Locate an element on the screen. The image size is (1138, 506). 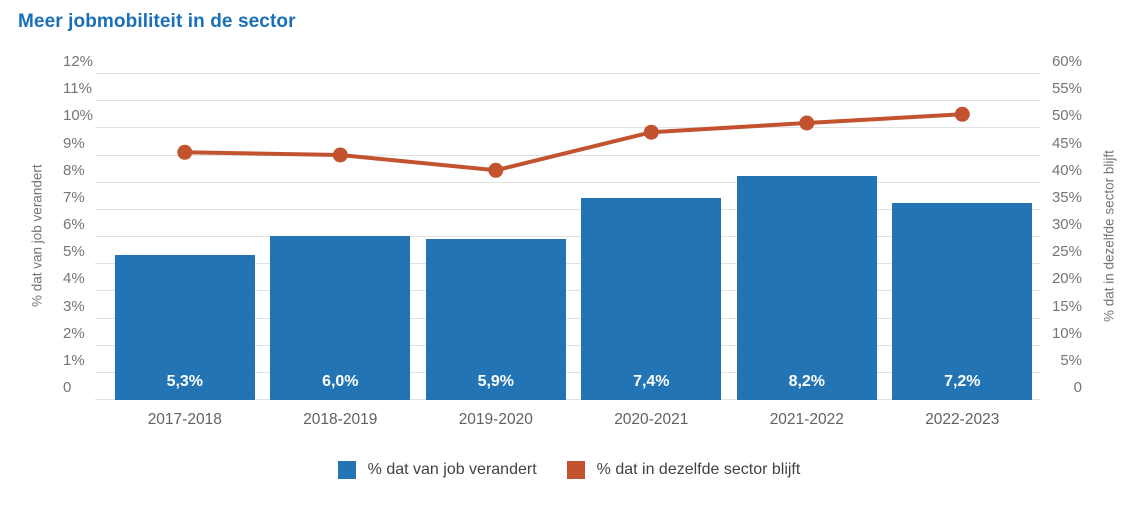
bar-value-label: 5,9% is located at coordinates (496, 381).